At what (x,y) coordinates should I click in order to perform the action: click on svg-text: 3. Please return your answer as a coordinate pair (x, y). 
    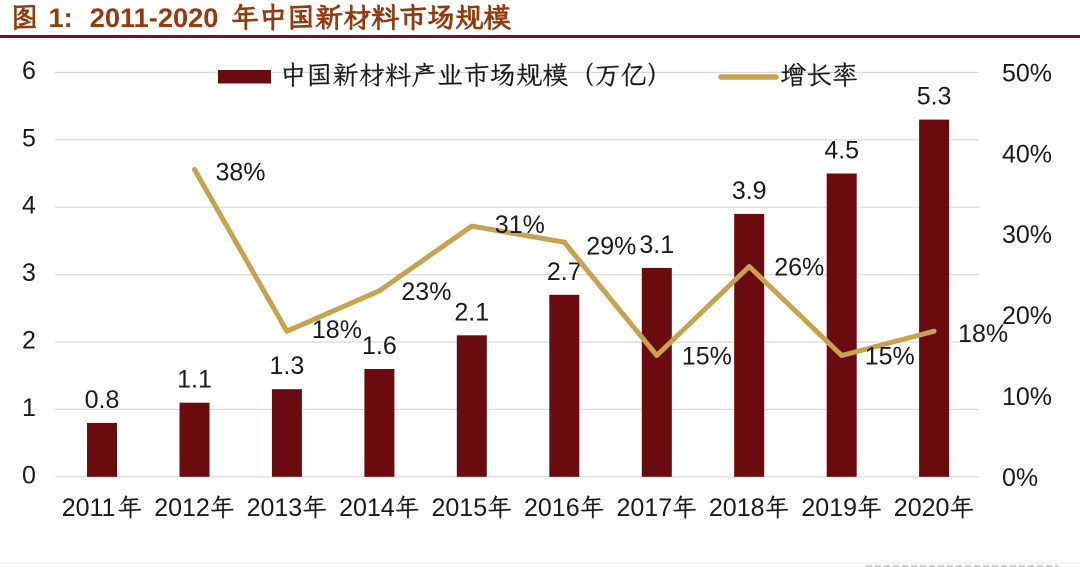
    Looking at the image, I should click on (29, 273).